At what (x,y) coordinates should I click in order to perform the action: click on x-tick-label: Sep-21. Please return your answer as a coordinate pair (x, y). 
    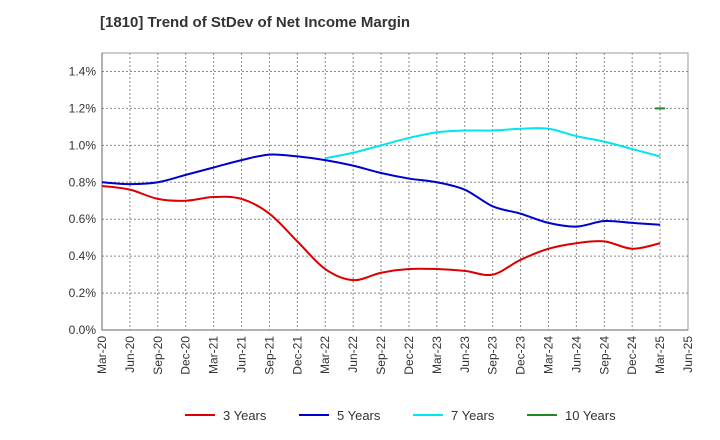
    Looking at the image, I should click on (269, 355).